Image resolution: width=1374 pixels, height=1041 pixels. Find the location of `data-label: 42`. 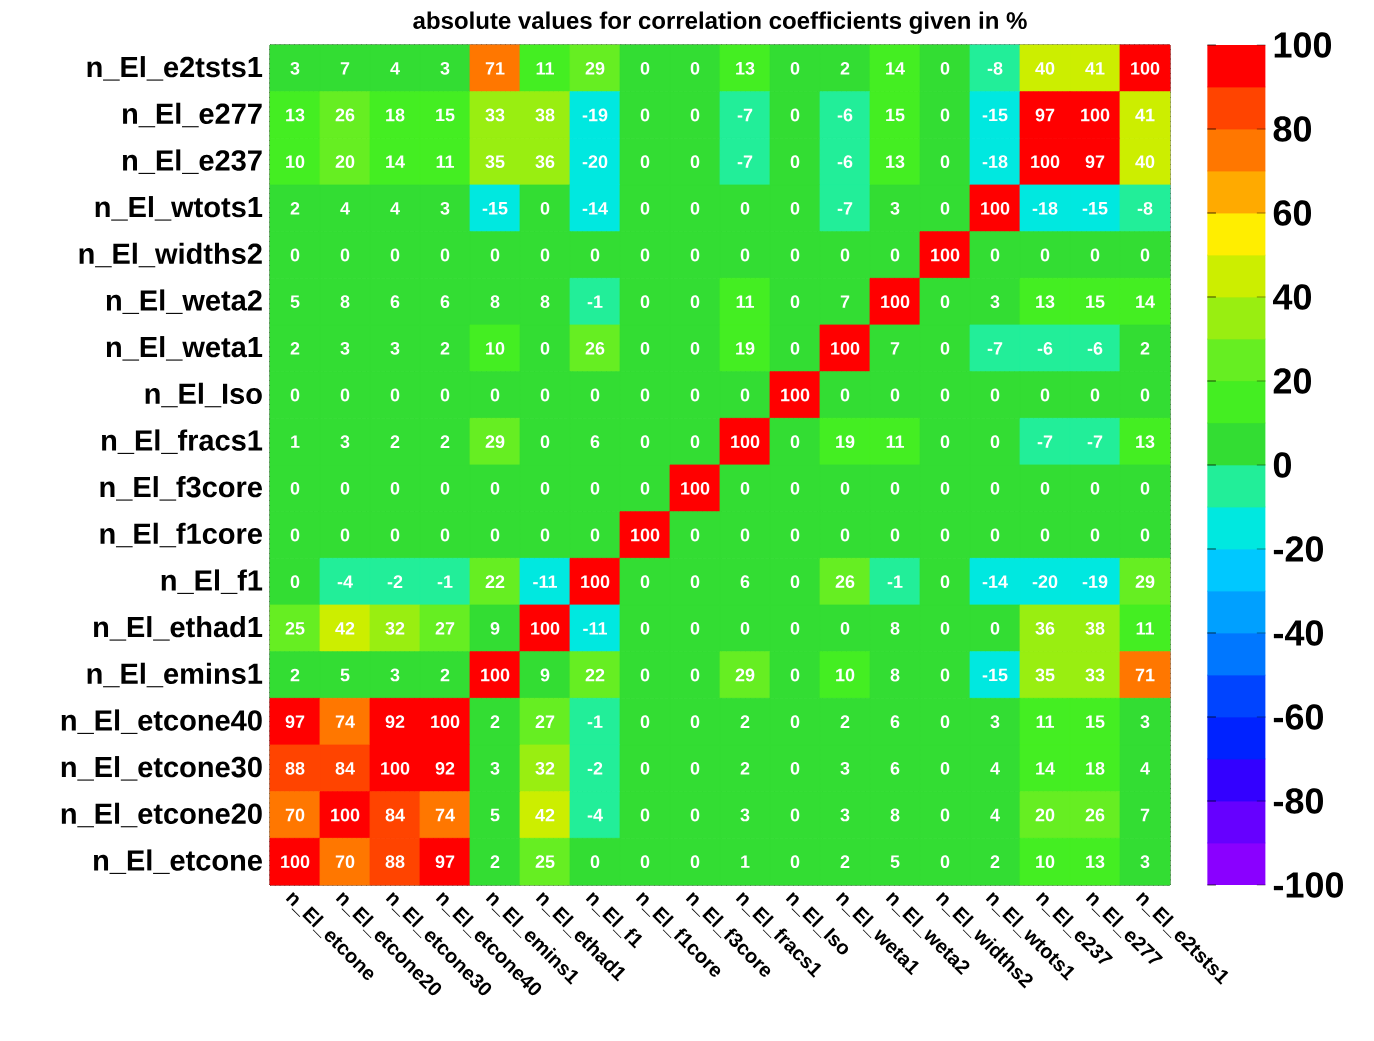

data-label: 42 is located at coordinates (545, 815).